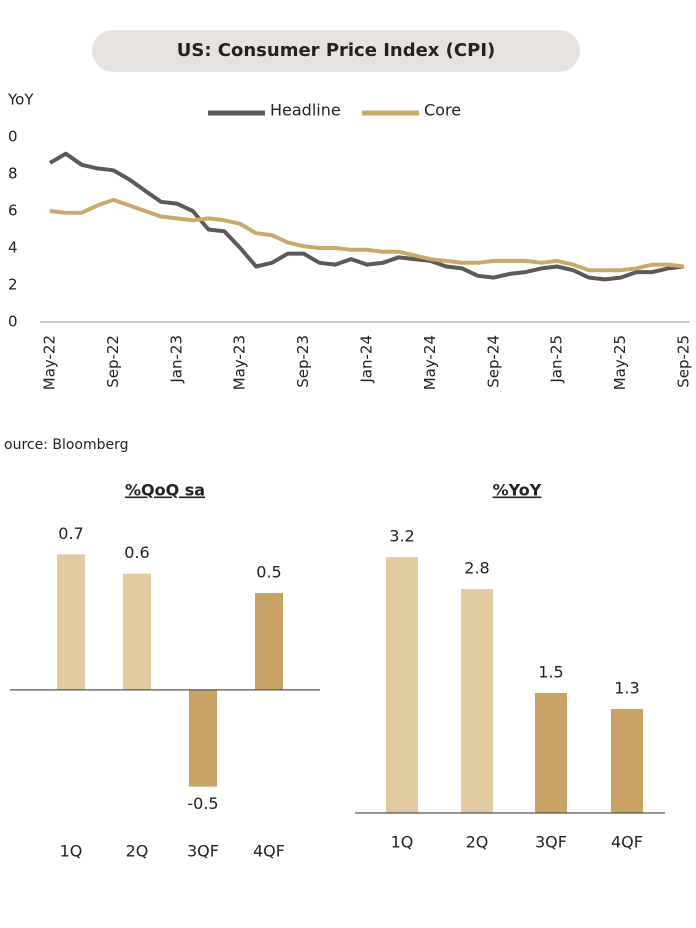 This screenshot has width=696, height=928. Describe the element at coordinates (113, 361) in the screenshot. I see `x-tick-label: Sep-22` at that location.